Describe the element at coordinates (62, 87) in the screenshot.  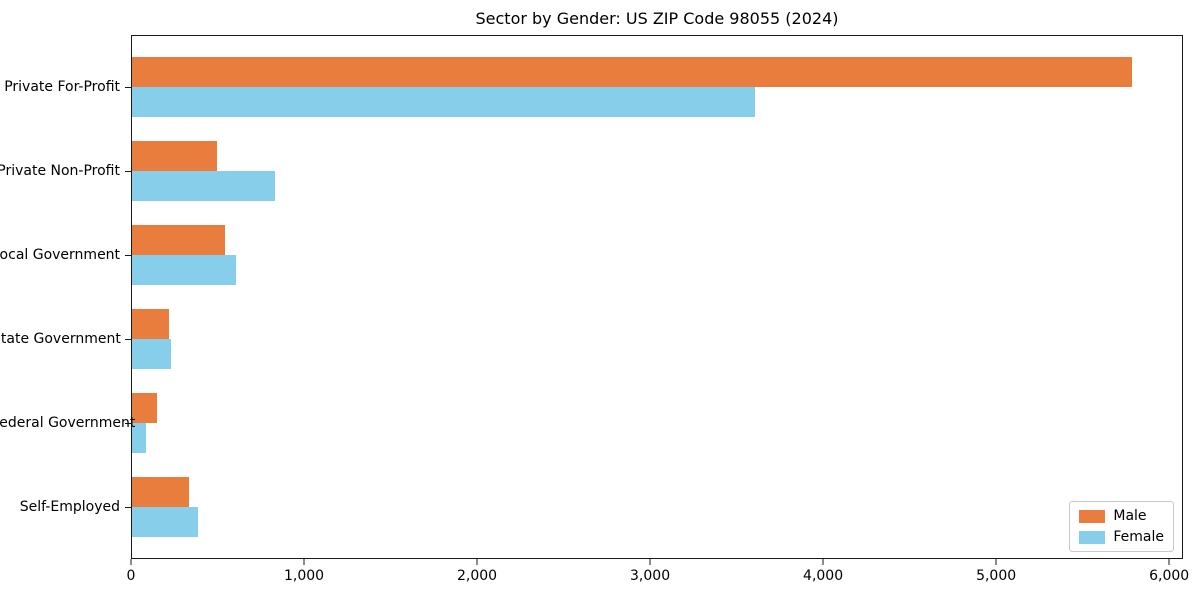
I see `y-axis-label: Private For-Profit` at that location.